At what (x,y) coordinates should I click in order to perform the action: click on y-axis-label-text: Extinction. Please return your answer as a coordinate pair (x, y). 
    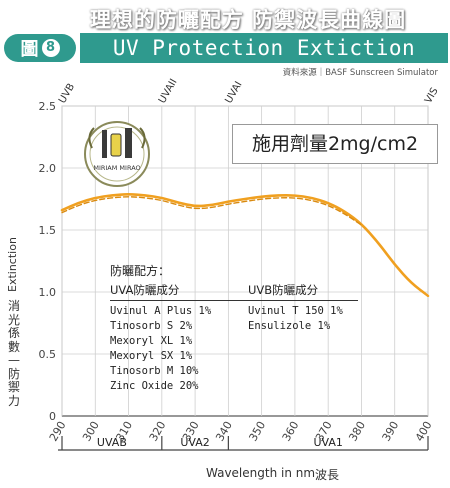
    Looking at the image, I should click on (12, 264).